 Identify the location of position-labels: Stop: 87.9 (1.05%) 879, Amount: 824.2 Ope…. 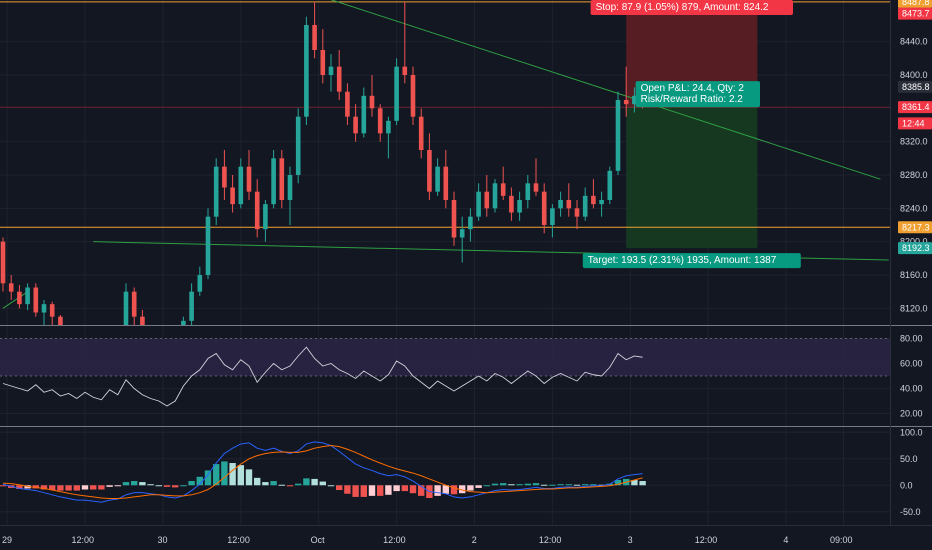
(691, 134).